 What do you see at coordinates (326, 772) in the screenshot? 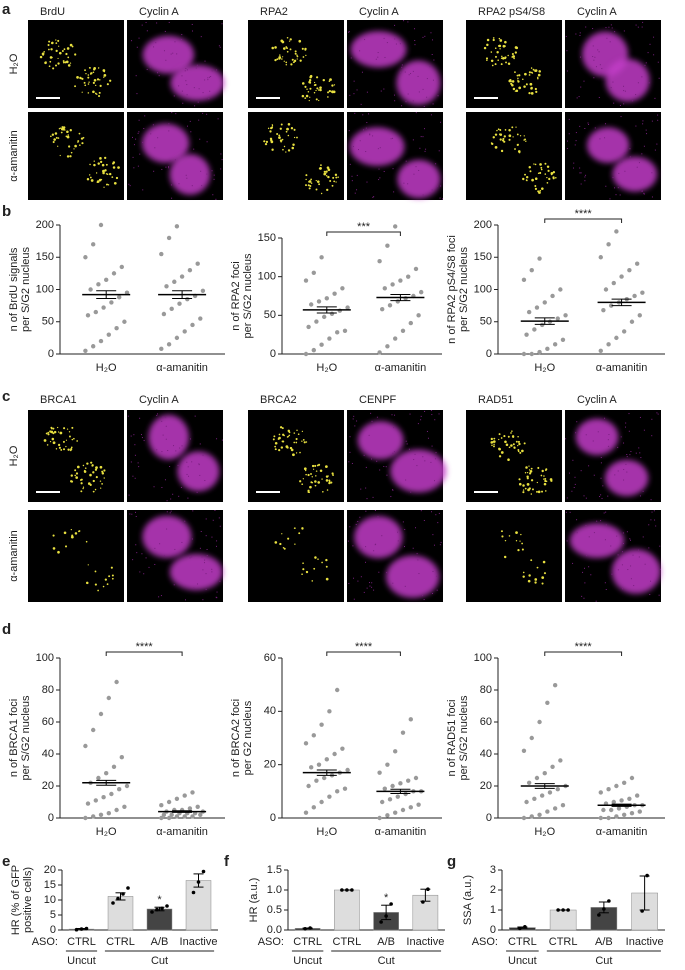
I see `error-bar` at bounding box center [326, 772].